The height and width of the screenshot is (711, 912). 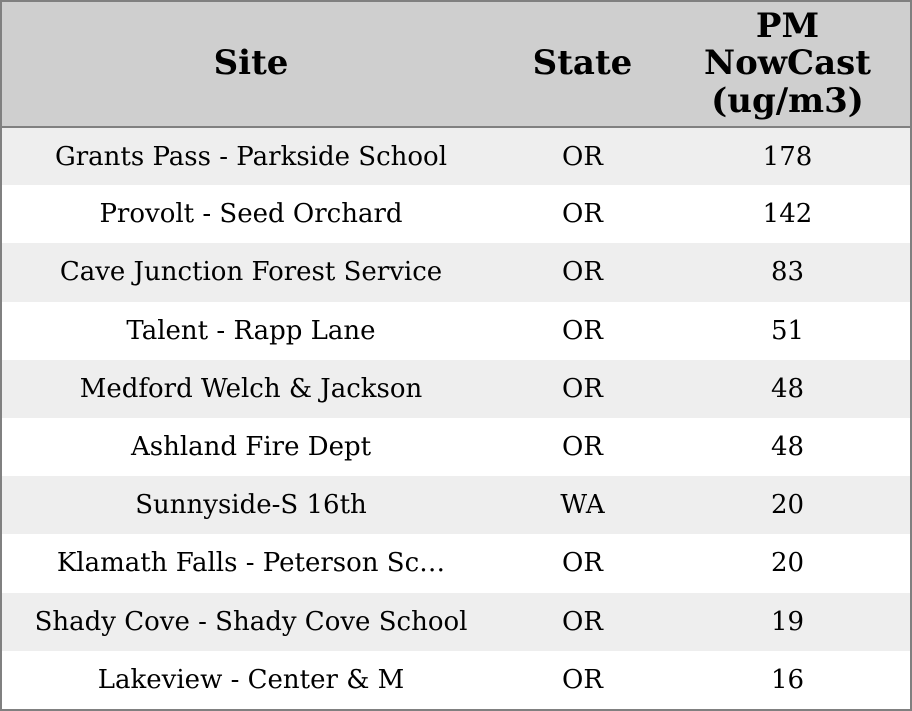 I want to click on col-header-pm-nowcast-label: PM NowCast (ug/m3), so click(x=787, y=63).